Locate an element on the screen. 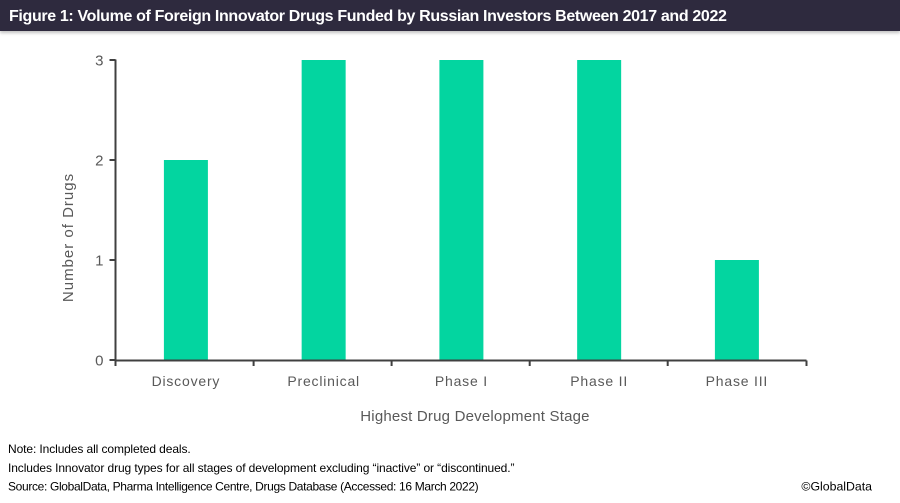 This screenshot has height=503, width=900. svg-text: 3 is located at coordinates (99, 61).